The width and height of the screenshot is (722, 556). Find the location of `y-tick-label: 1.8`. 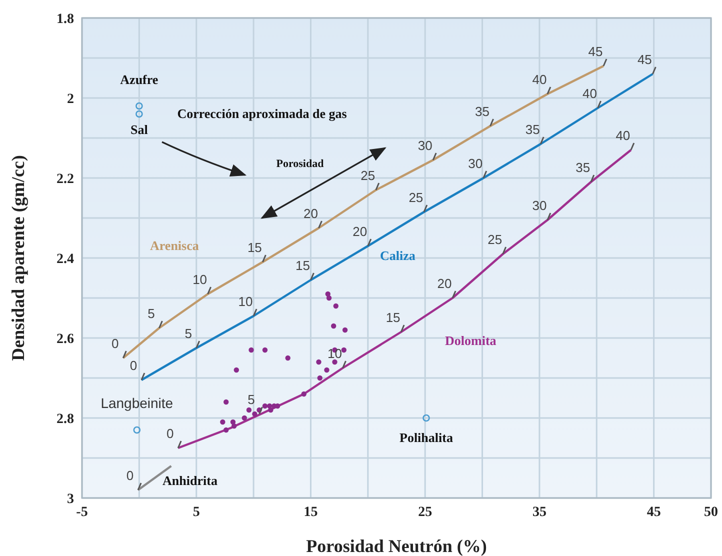

y-tick-label: 1.8 is located at coordinates (65, 19).